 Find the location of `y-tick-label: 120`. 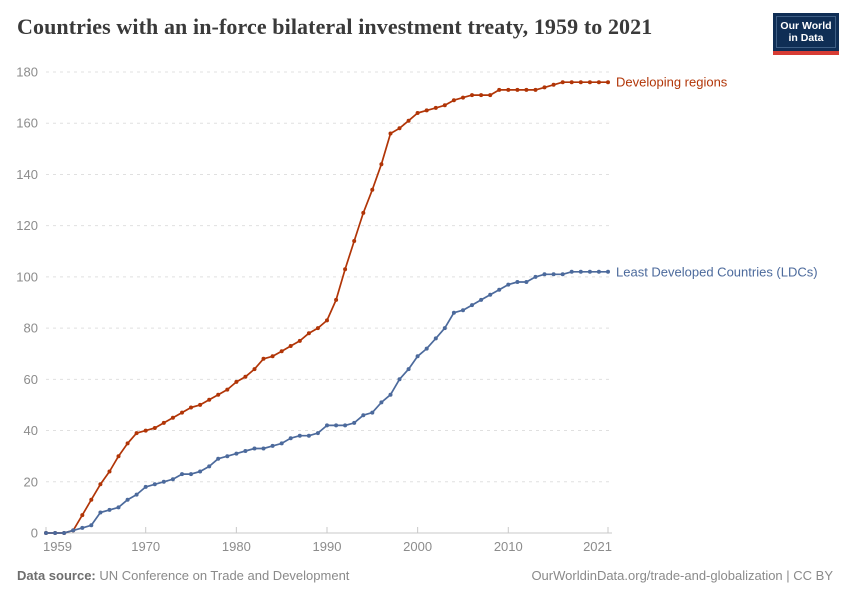

y-tick-label: 120 is located at coordinates (27, 225).